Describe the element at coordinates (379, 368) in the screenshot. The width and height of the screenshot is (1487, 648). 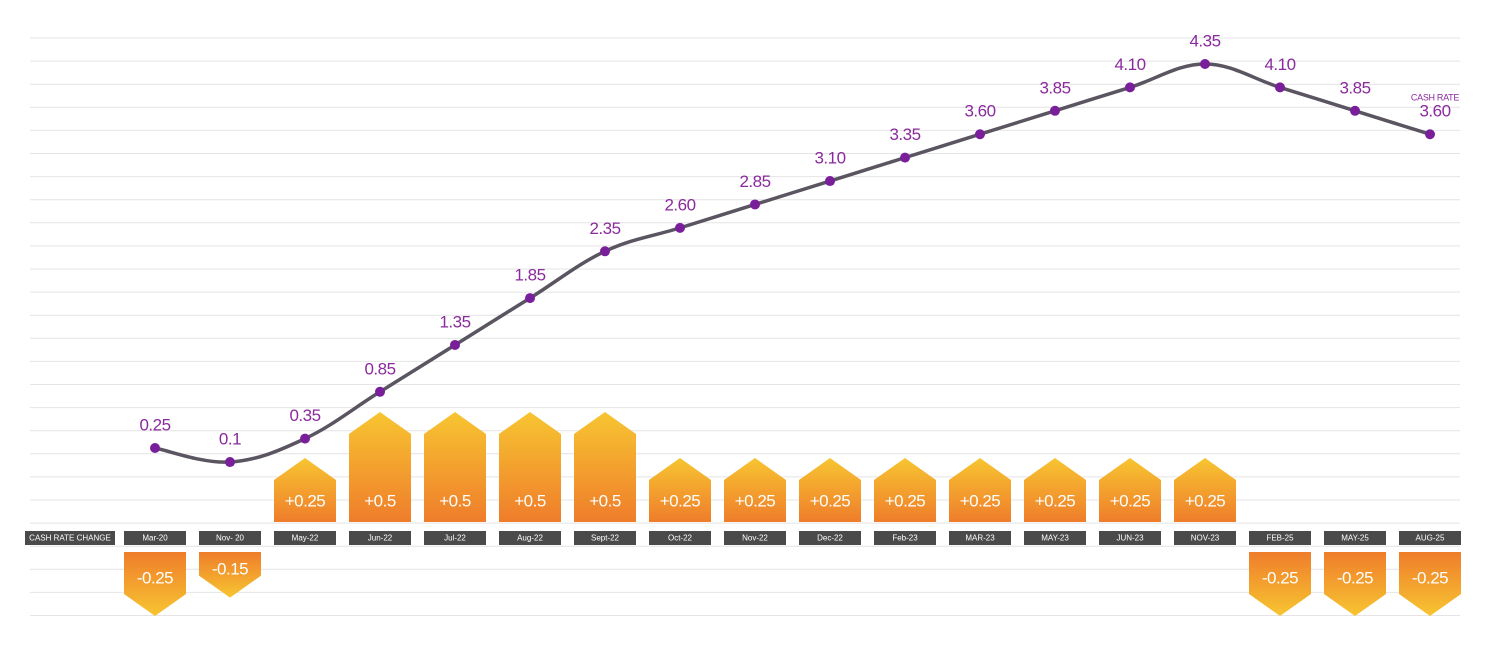
I see `cash-rate-label: 0.85` at that location.